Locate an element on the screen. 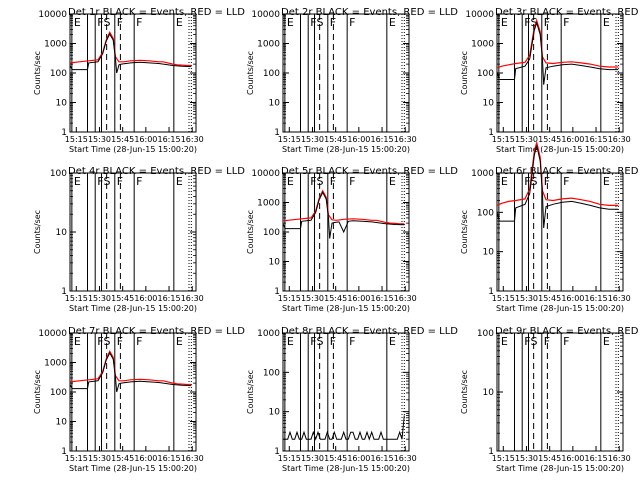 The height and width of the screenshot is (480, 640). panel-title: Det 1r BLACK = Events, RED = LLD is located at coordinates (156, 12).